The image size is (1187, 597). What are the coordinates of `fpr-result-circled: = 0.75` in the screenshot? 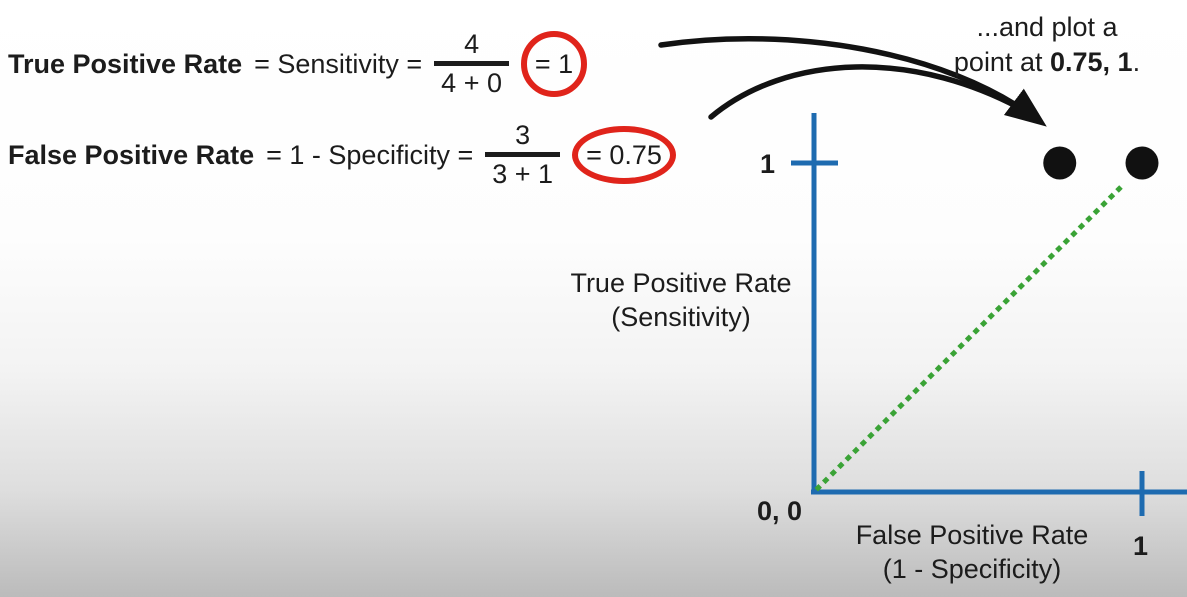 It's located at (624, 154).